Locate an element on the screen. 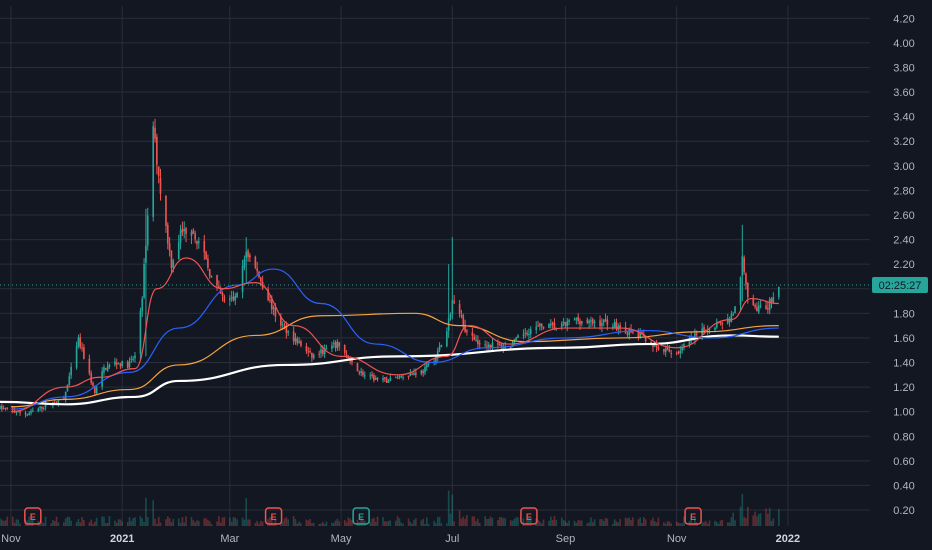  price-axis-tick-label: 1.20 is located at coordinates (903, 388).